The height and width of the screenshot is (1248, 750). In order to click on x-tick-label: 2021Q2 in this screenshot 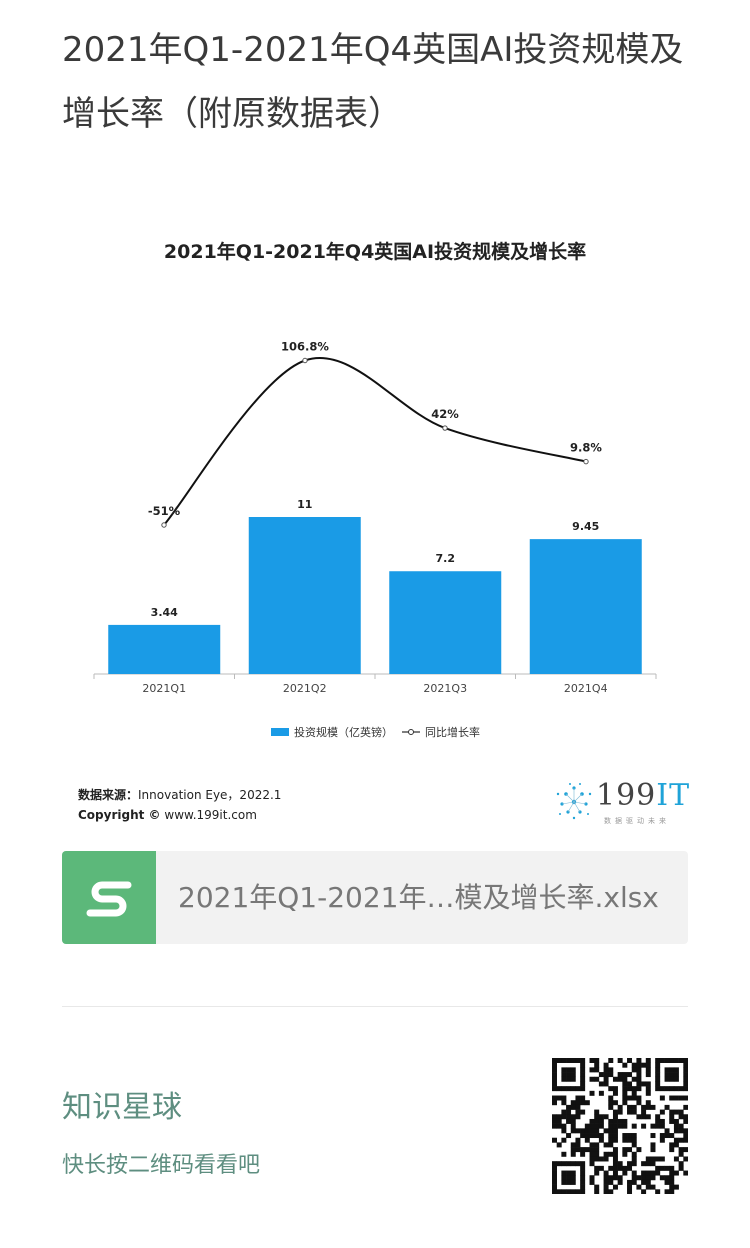, I will do `click(305, 688)`.